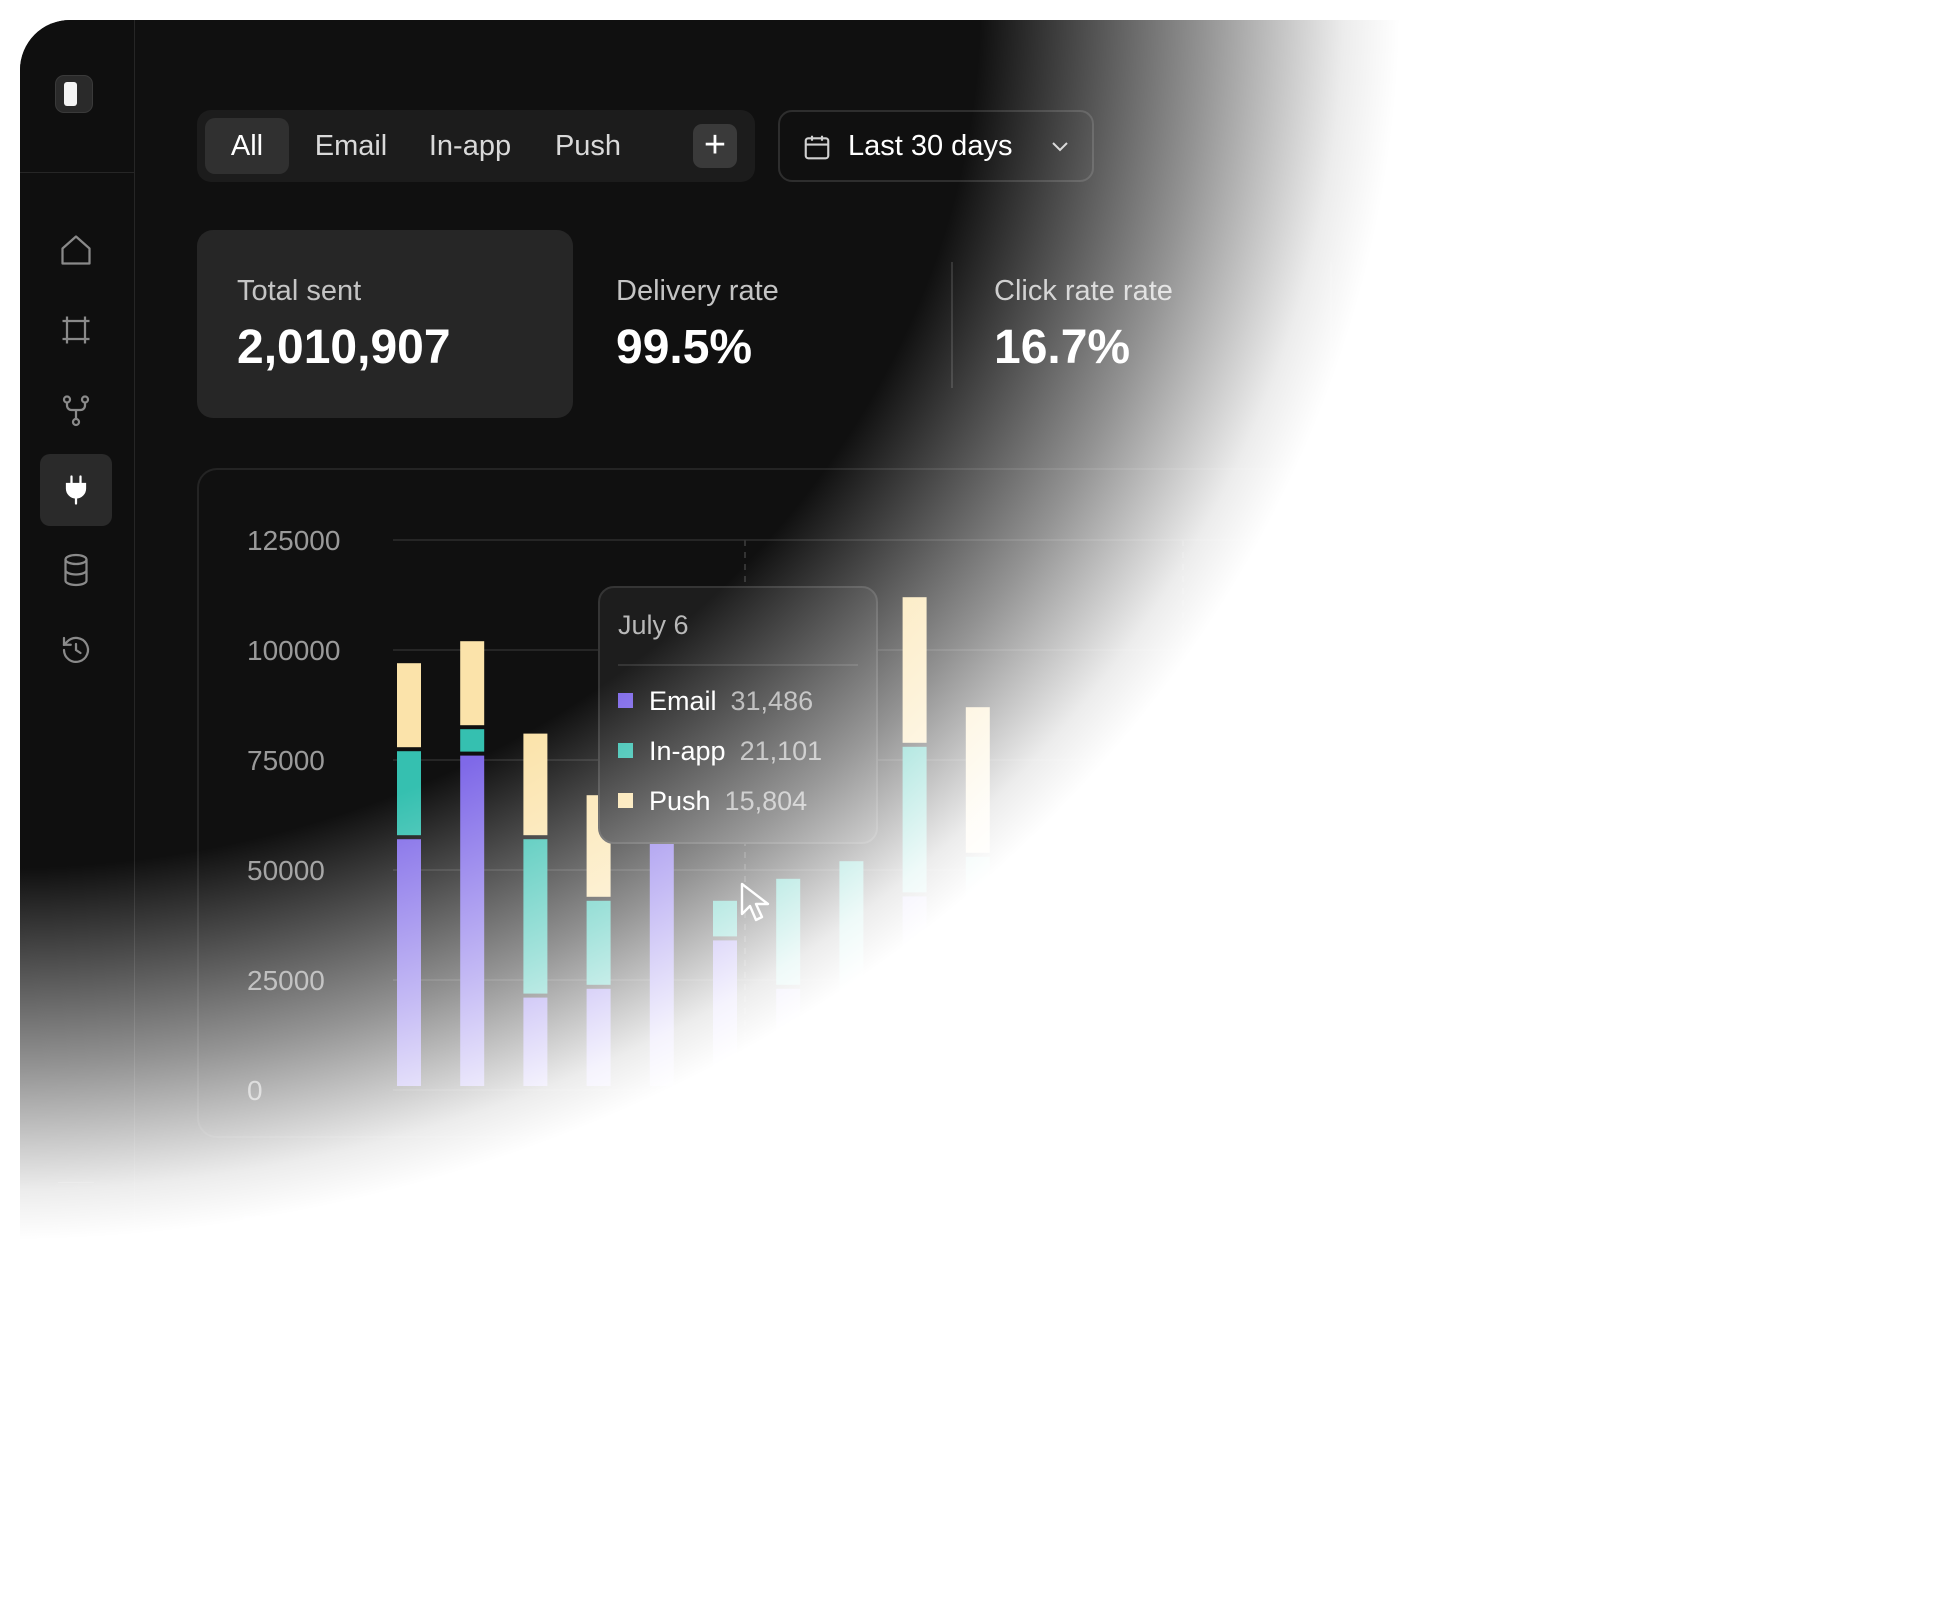 Image resolution: width=1940 pixels, height=1620 pixels. What do you see at coordinates (625, 800) in the screenshot?
I see `push-swatch` at bounding box center [625, 800].